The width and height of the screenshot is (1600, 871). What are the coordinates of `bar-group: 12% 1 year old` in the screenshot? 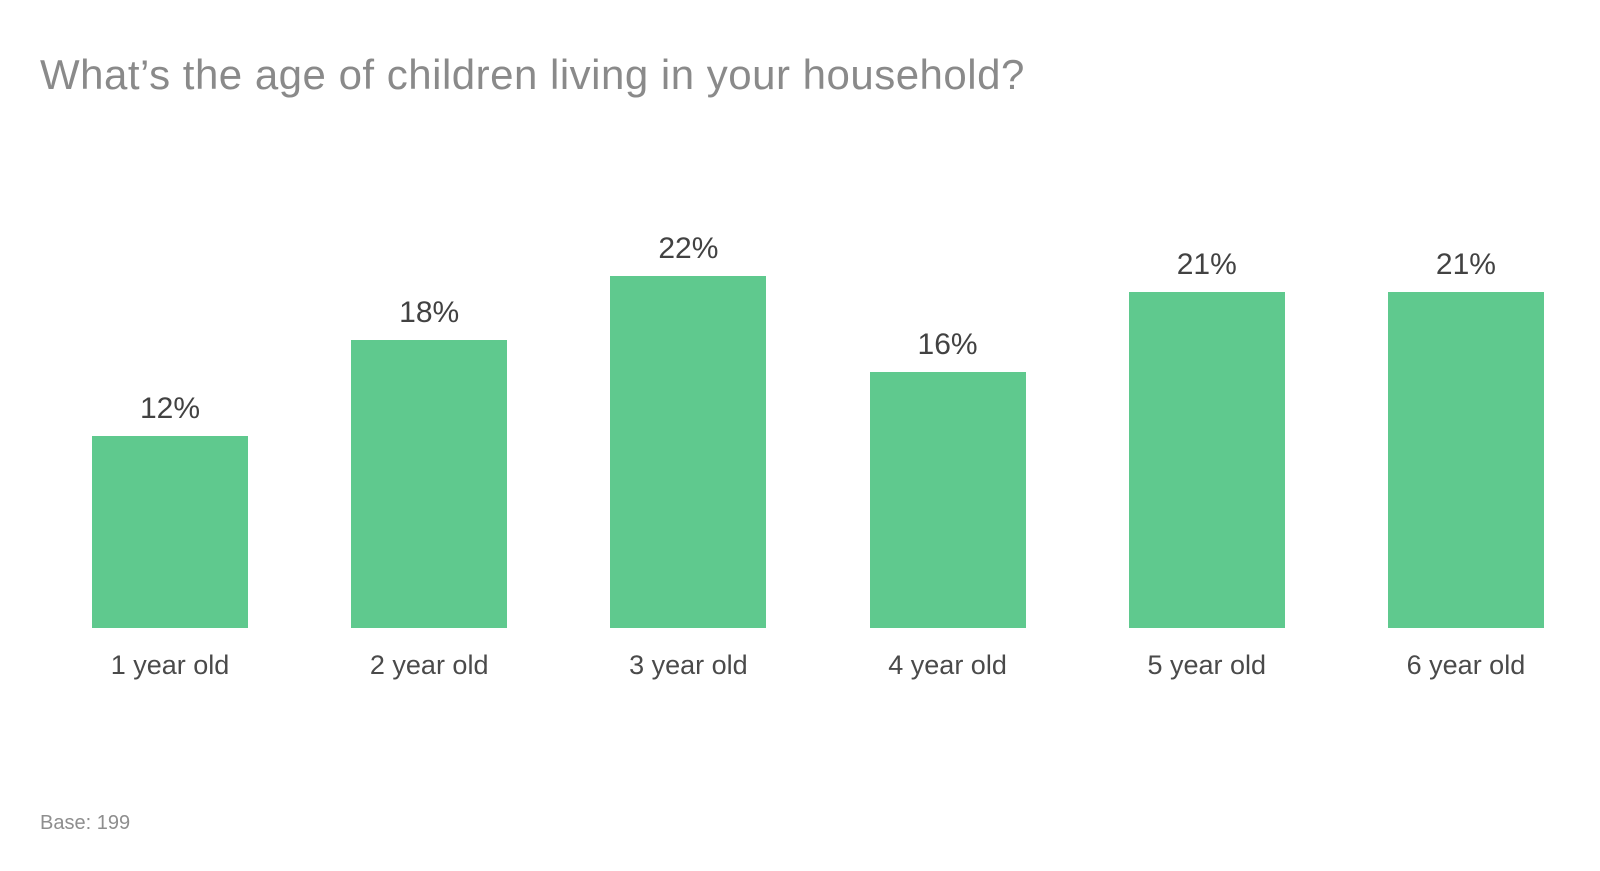 It's located at (170, 536).